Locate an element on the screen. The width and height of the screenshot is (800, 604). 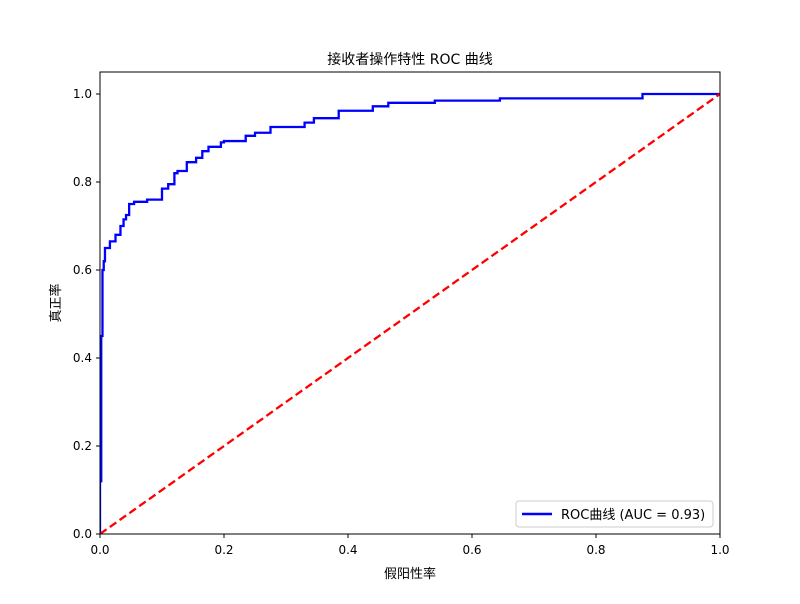
x-tick-label: 0.2 is located at coordinates (223, 550).